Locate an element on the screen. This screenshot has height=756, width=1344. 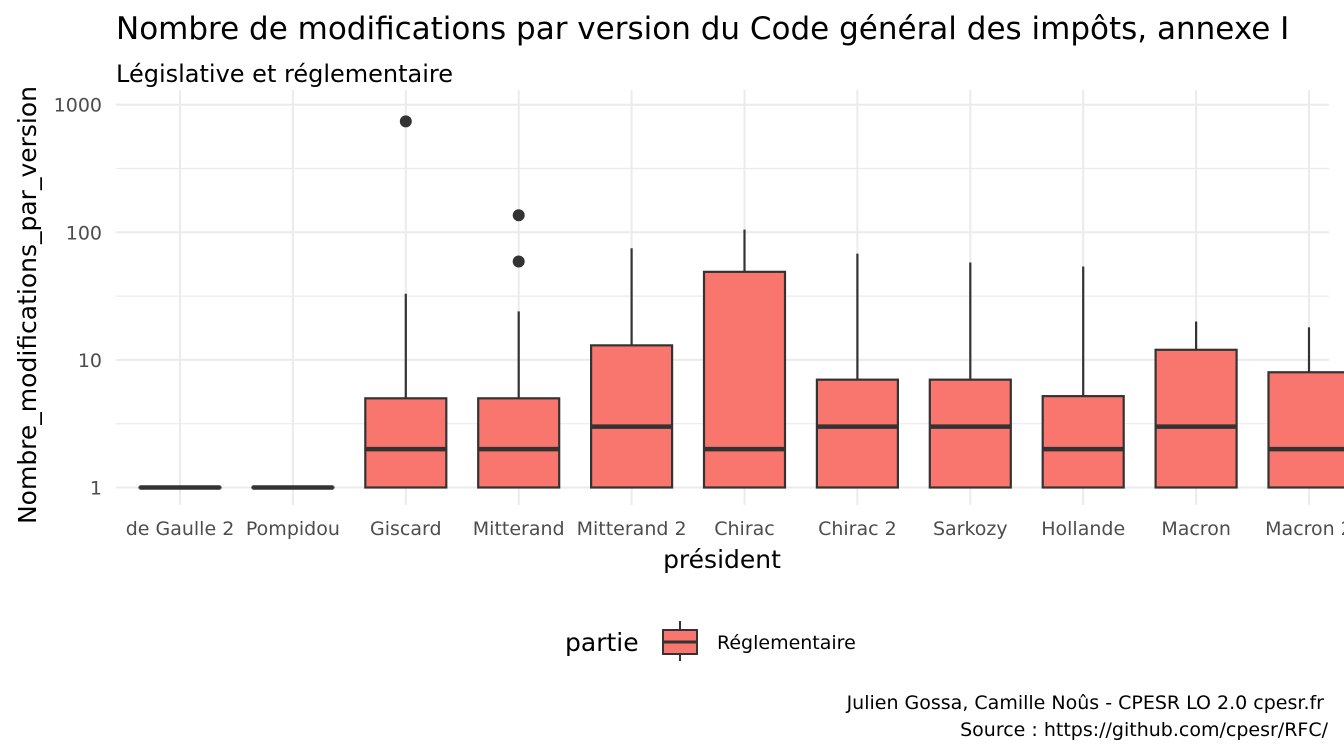
y-tick-label: 10 is located at coordinates (90, 361).